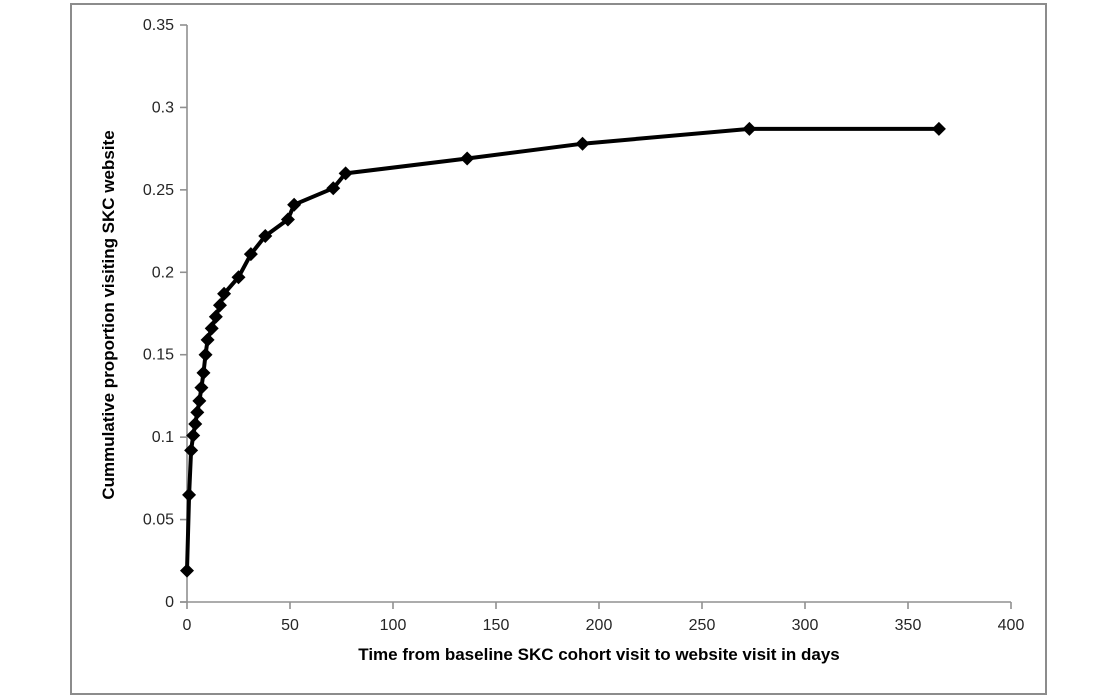 This screenshot has height=700, width=1120. I want to click on x-tick-label: 400, so click(1011, 625).